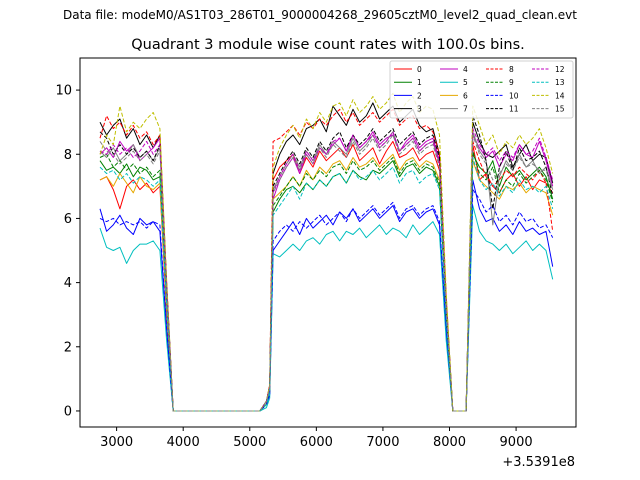 This screenshot has width=640, height=480. What do you see at coordinates (68, 347) in the screenshot?
I see `y-tick-label: 2` at bounding box center [68, 347].